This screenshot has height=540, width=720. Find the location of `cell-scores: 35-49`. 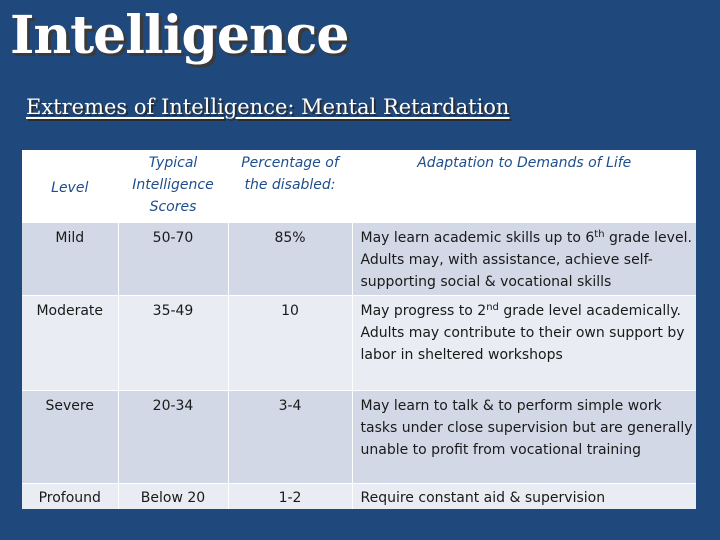

cell-scores: 35-49 is located at coordinates (172, 343).